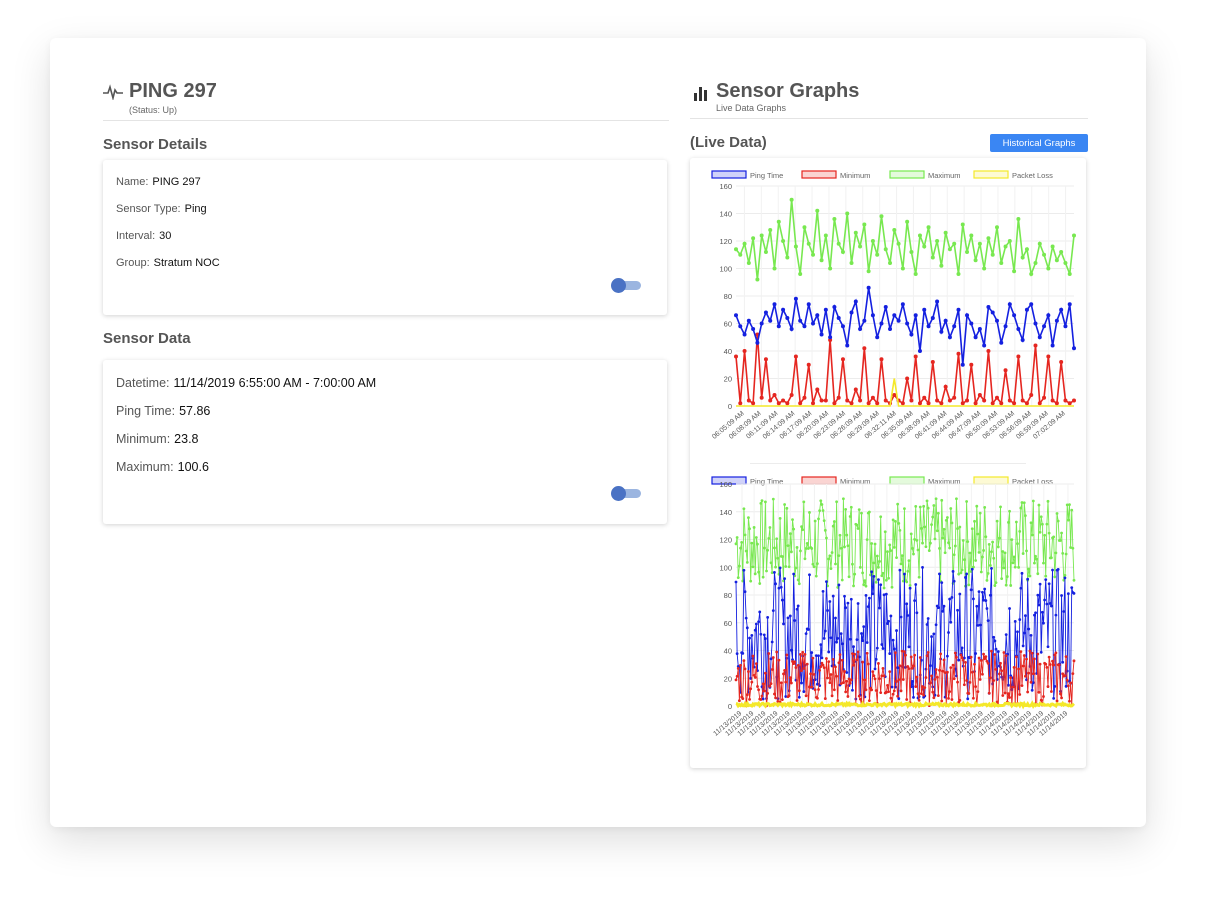  I want to click on legend-swatch, so click(729, 480).